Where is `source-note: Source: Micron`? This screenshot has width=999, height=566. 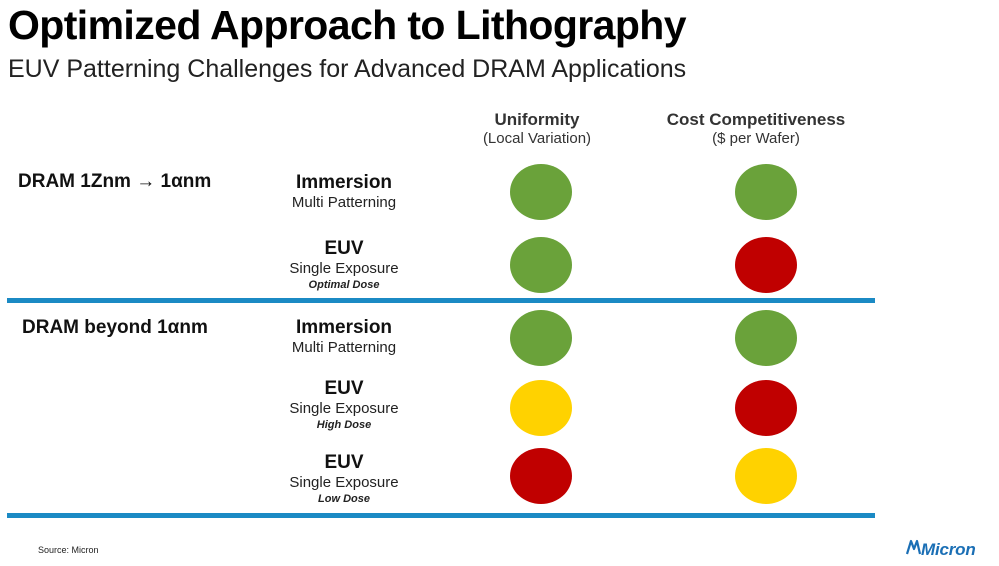 source-note: Source: Micron is located at coordinates (68, 550).